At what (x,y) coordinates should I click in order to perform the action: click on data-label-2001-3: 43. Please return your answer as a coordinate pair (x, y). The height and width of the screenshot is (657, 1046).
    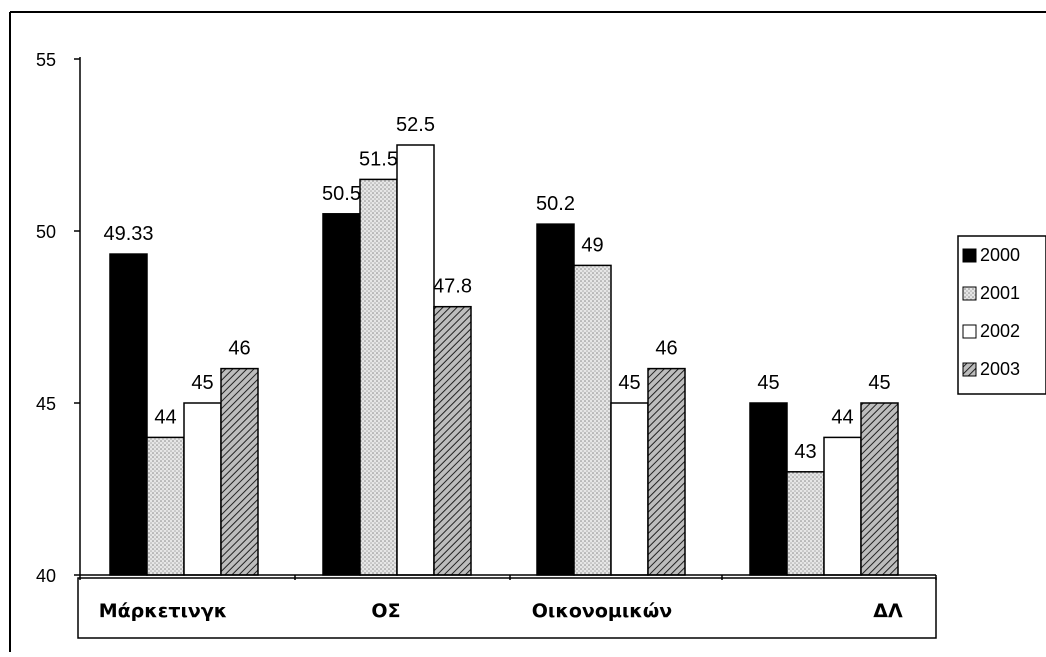
    Looking at the image, I should click on (805, 452).